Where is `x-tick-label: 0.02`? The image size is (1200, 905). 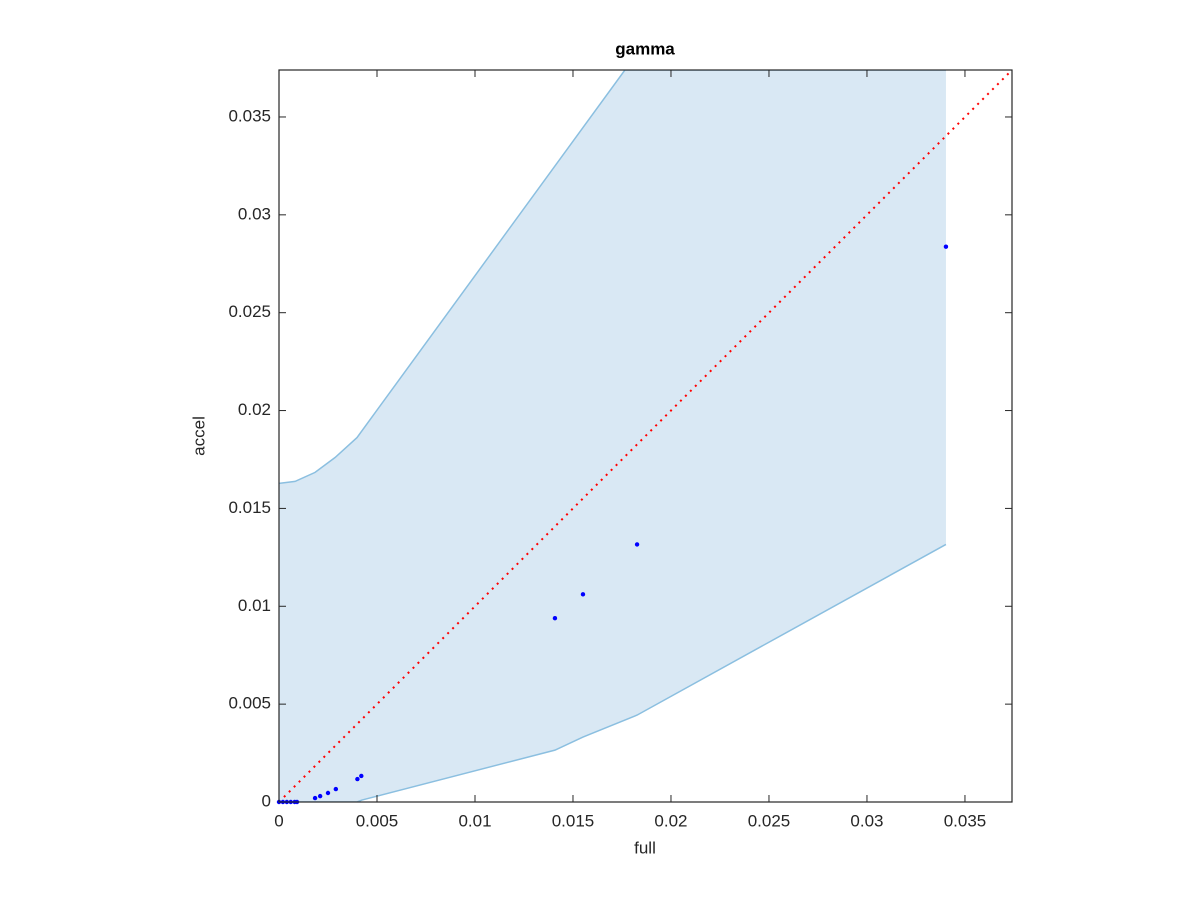
x-tick-label: 0.02 is located at coordinates (670, 820).